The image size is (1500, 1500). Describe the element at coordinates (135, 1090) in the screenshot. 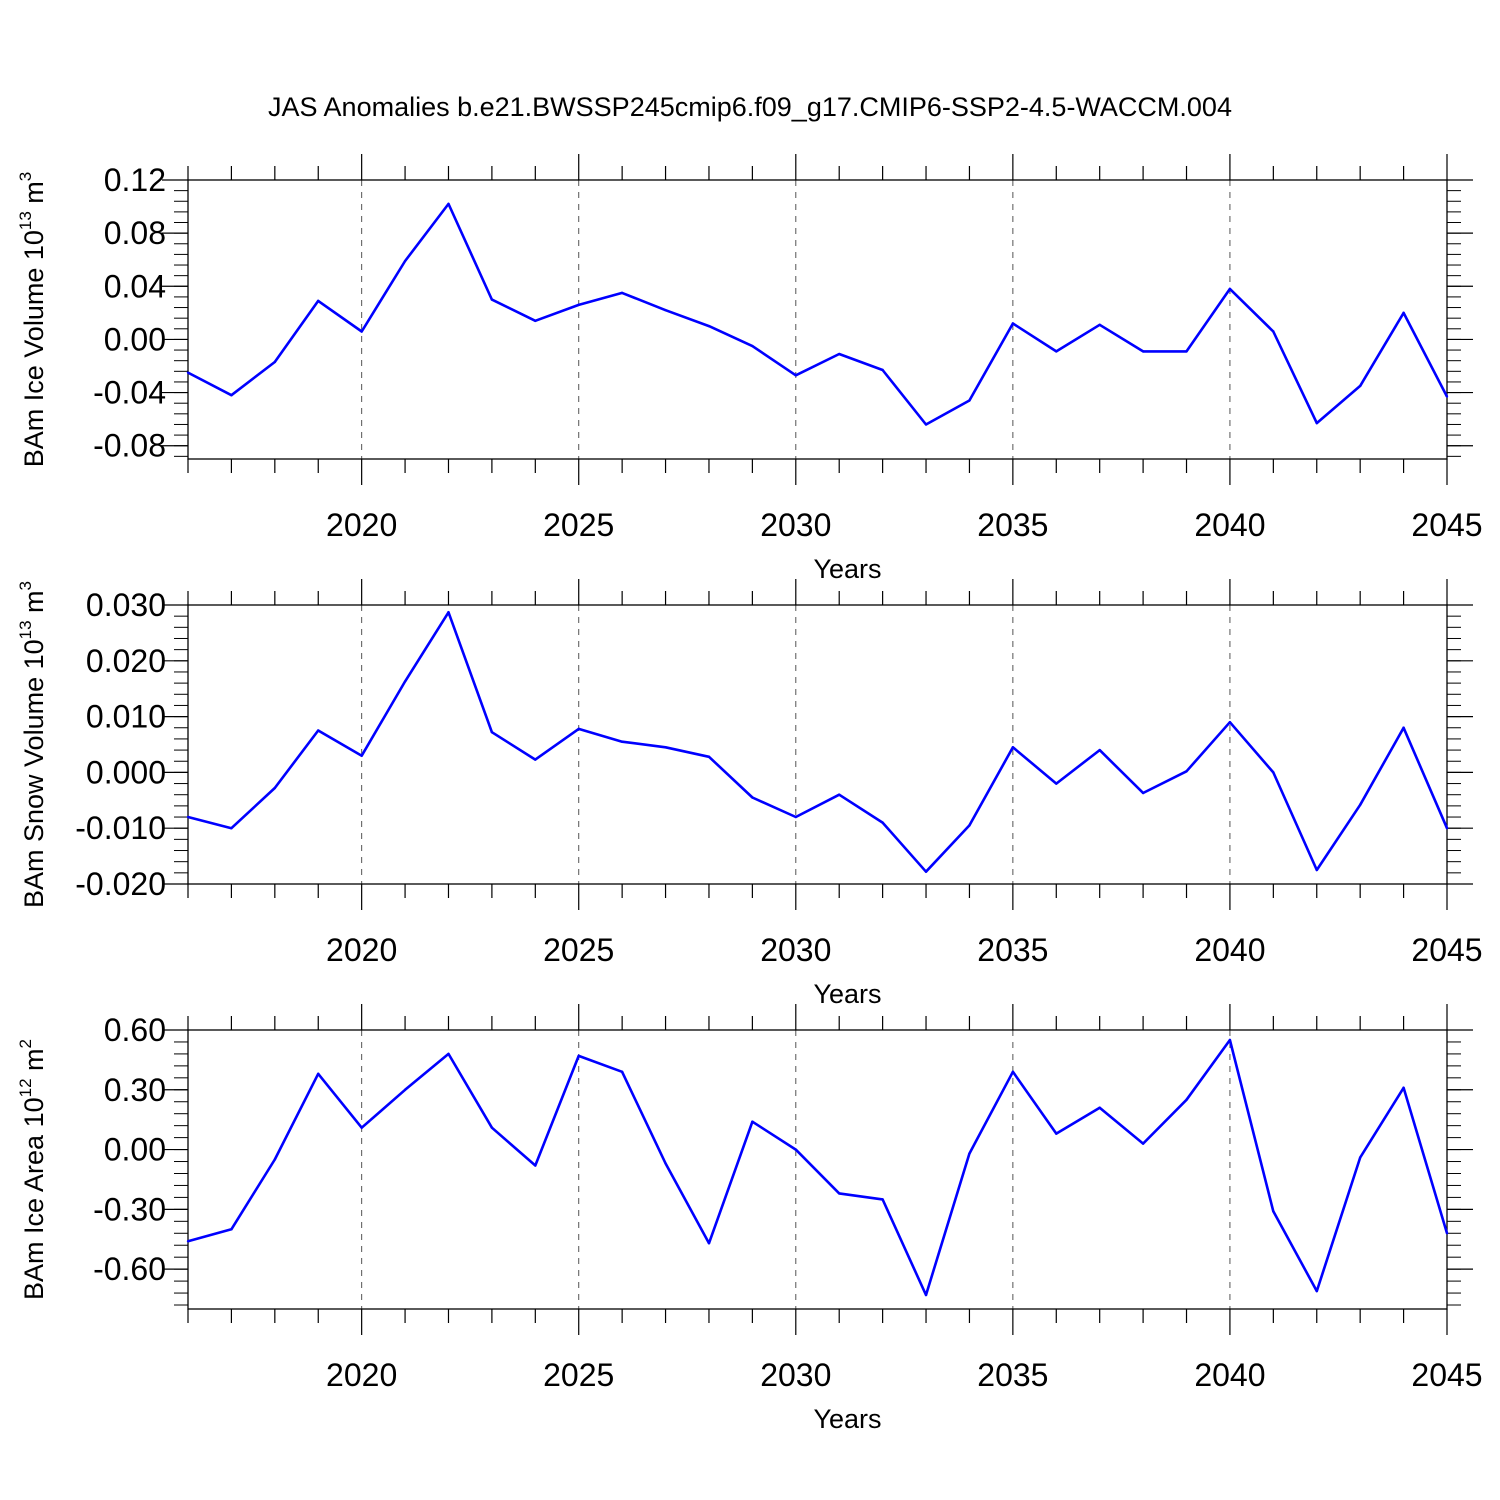

I see `y-tick-label: 0.30` at that location.